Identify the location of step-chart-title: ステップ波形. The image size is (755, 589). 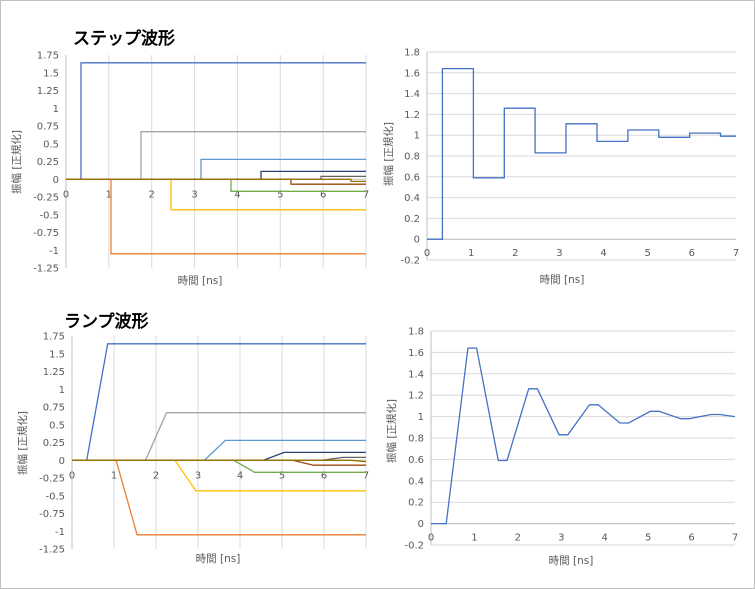
(124, 39).